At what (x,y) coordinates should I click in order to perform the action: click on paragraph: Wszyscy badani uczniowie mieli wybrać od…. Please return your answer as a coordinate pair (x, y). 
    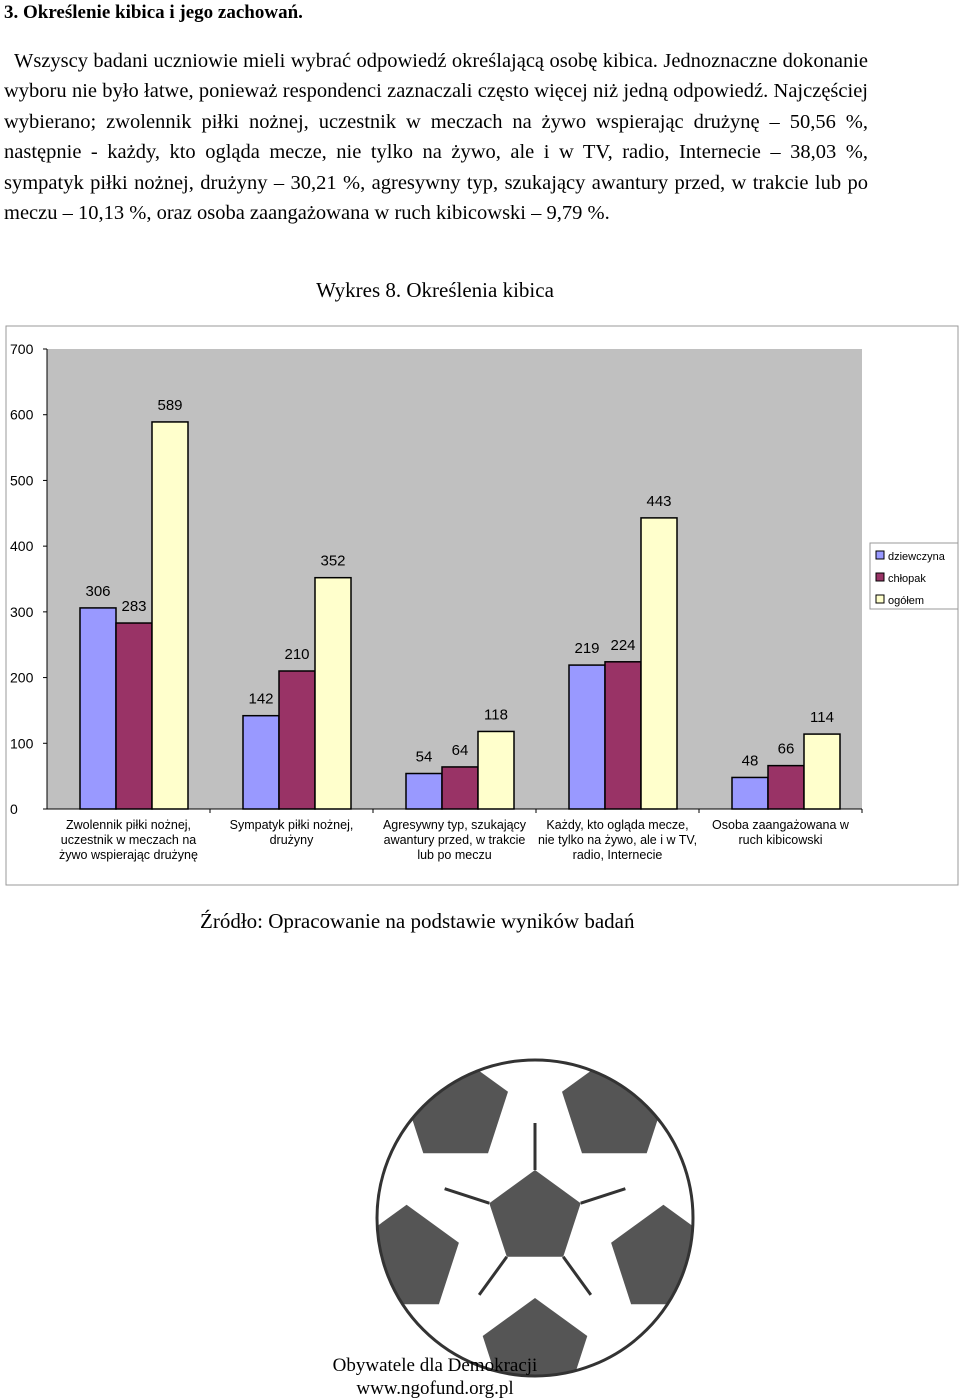
    Looking at the image, I should click on (436, 137).